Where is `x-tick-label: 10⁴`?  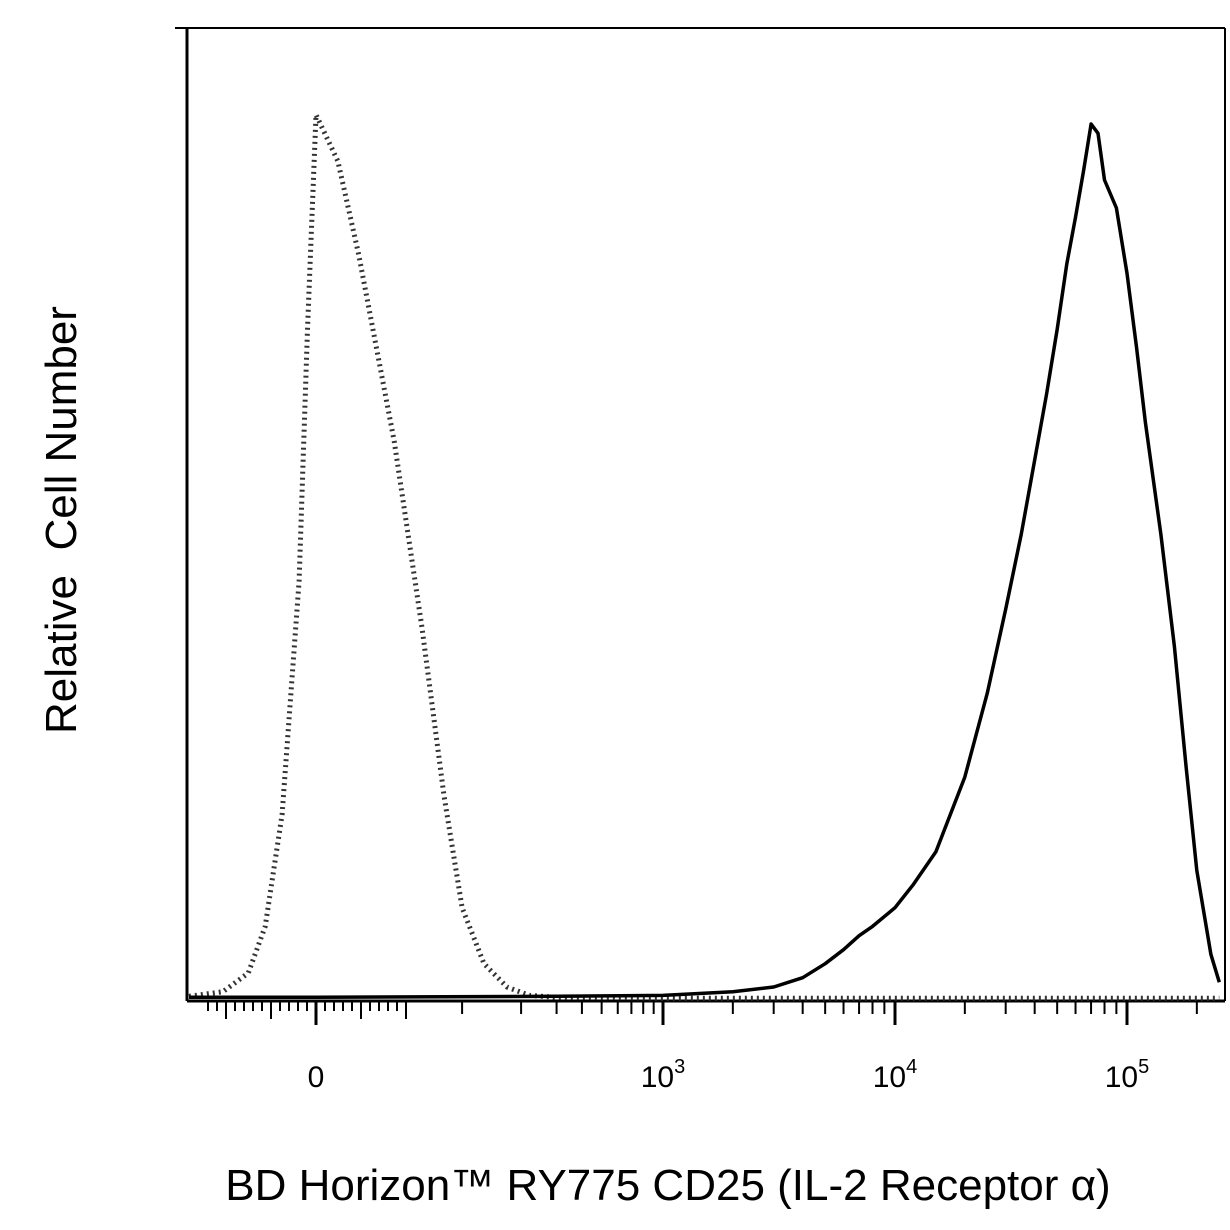
x-tick-label: 10⁴ is located at coordinates (895, 1075).